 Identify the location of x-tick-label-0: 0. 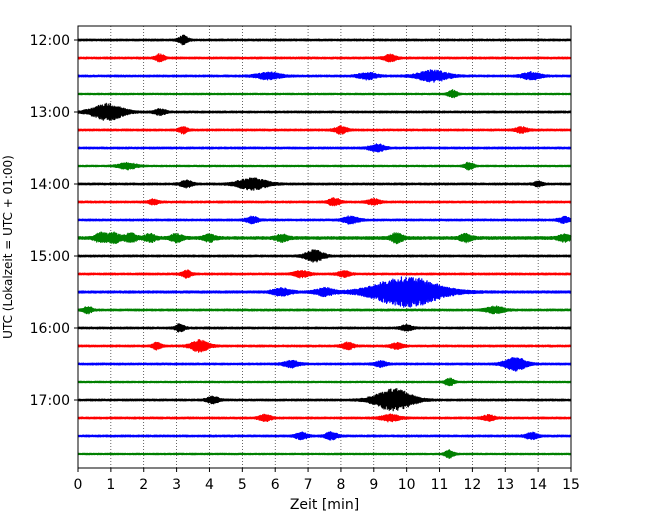
(78, 485).